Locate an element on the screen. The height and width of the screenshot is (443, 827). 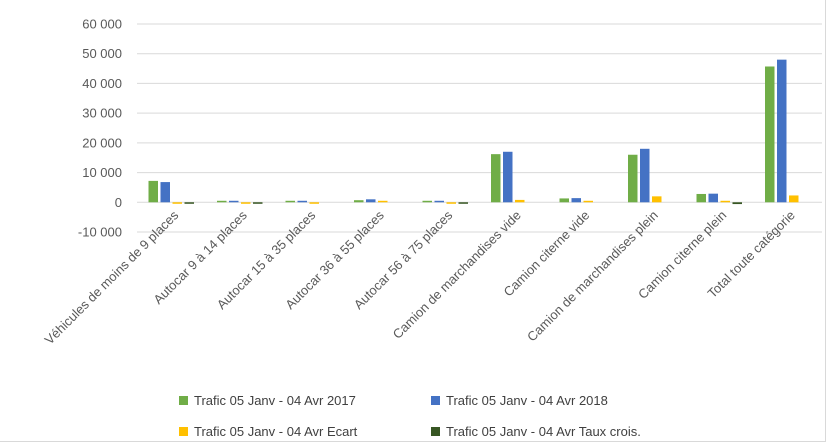
legend-item: Trafic 05 Janv - 04 Avr Ecart is located at coordinates (268, 431).